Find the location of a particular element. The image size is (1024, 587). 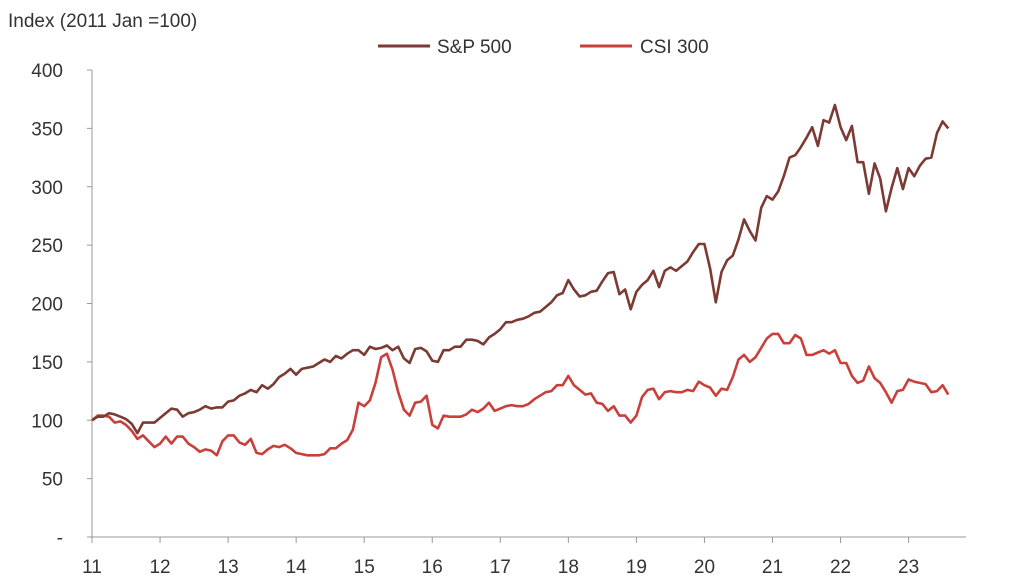

x-tick-label: 12 is located at coordinates (159, 567).